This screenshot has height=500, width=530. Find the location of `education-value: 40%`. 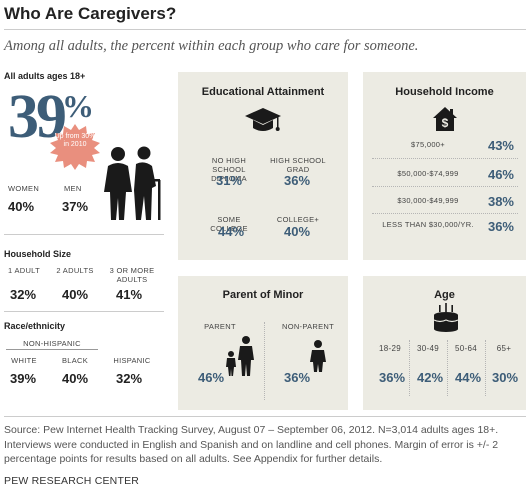

education-value: 40% is located at coordinates (297, 231).